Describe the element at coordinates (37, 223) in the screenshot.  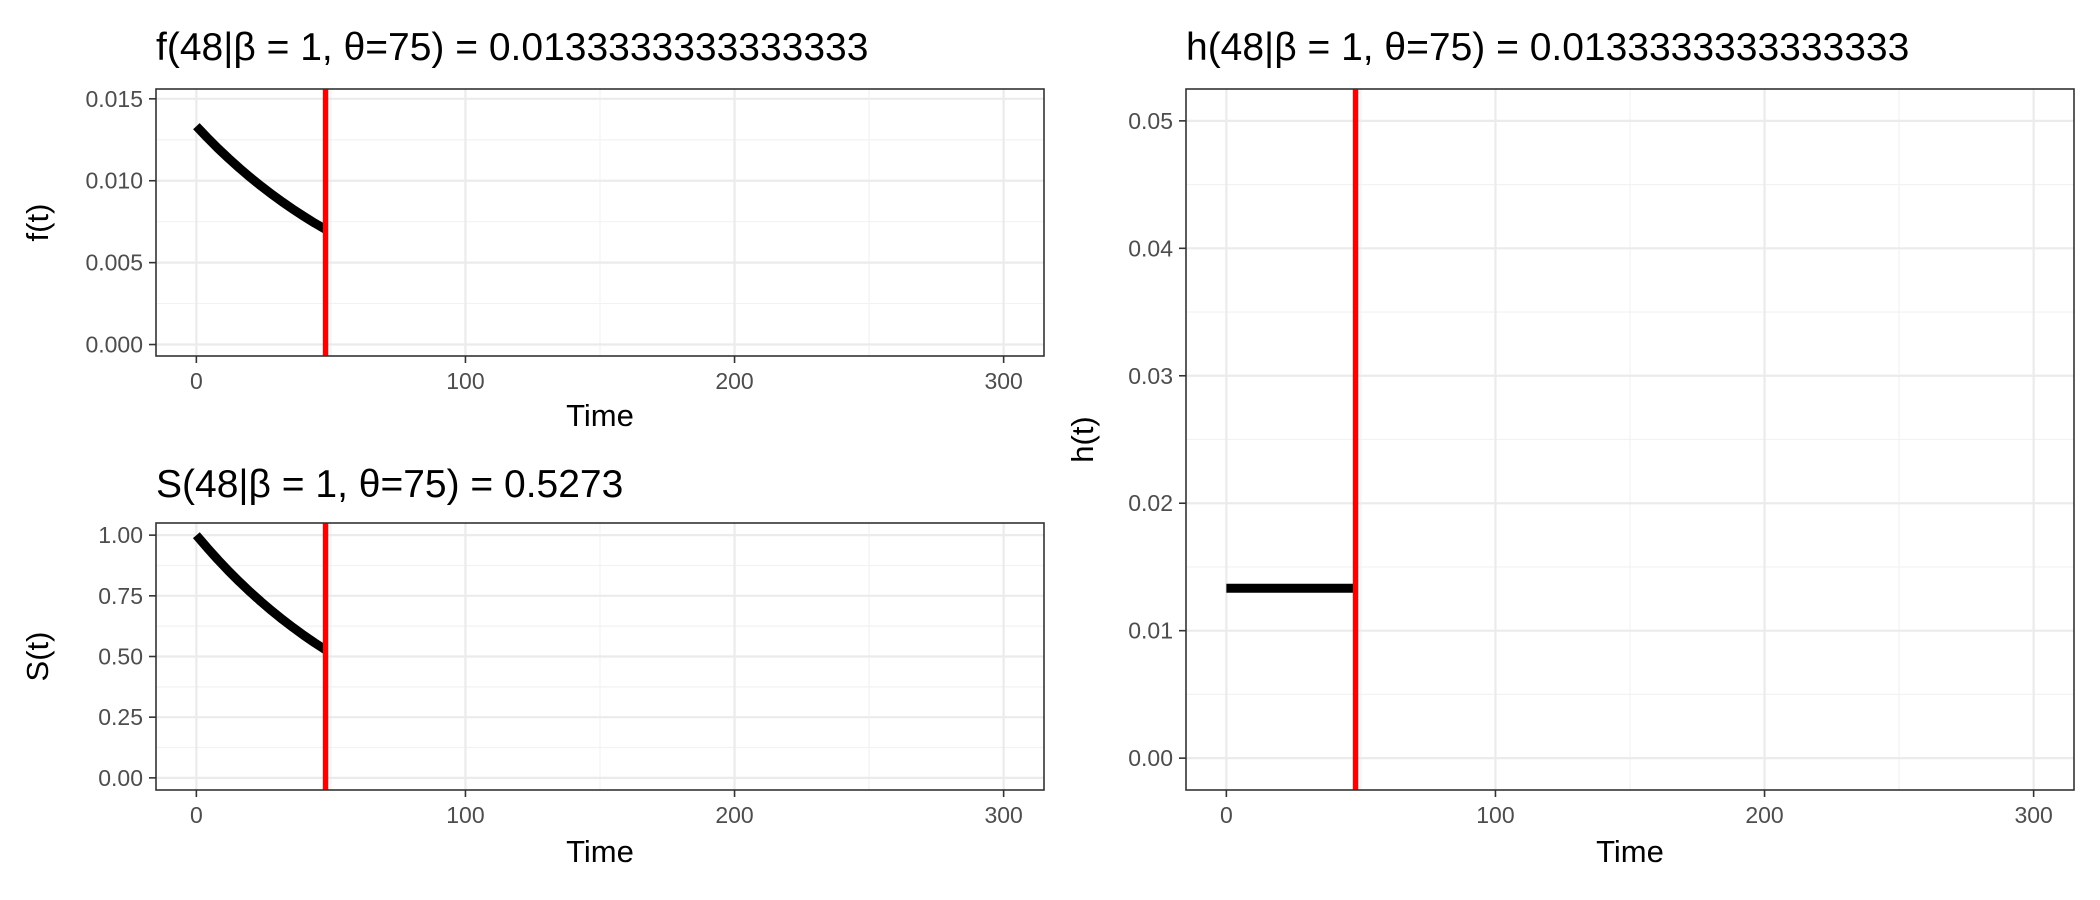
I see `density-y-axis-title: f(t)` at that location.